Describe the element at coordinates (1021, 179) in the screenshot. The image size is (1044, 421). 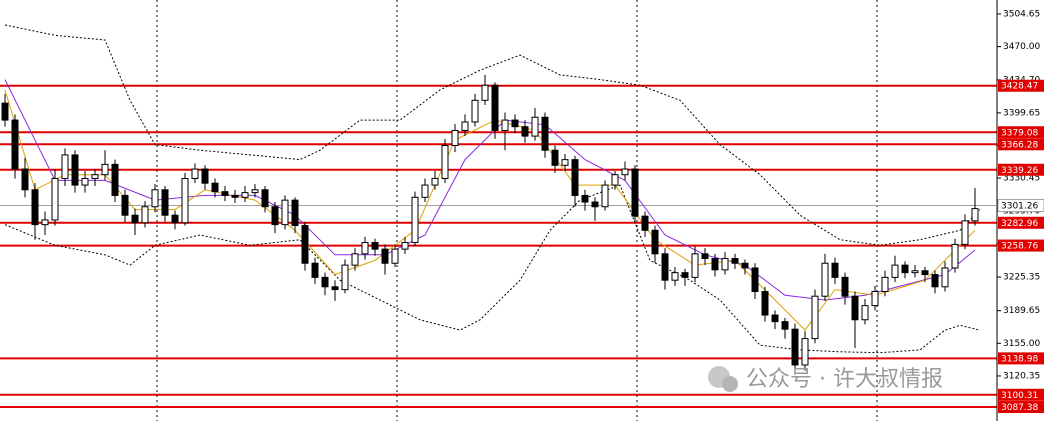
I see `y-tick-label: 3330.45` at that location.